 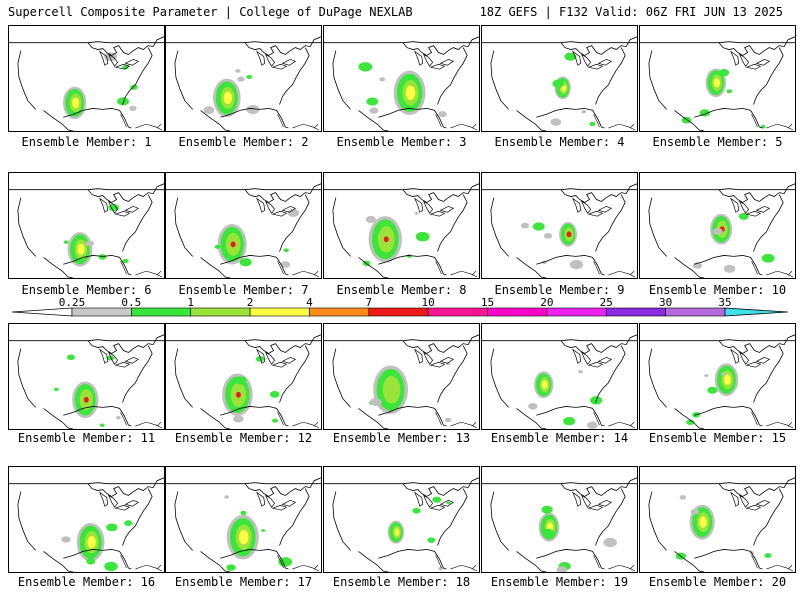 What do you see at coordinates (428, 302) in the screenshot?
I see `colorbar-tick-label: 10` at bounding box center [428, 302].